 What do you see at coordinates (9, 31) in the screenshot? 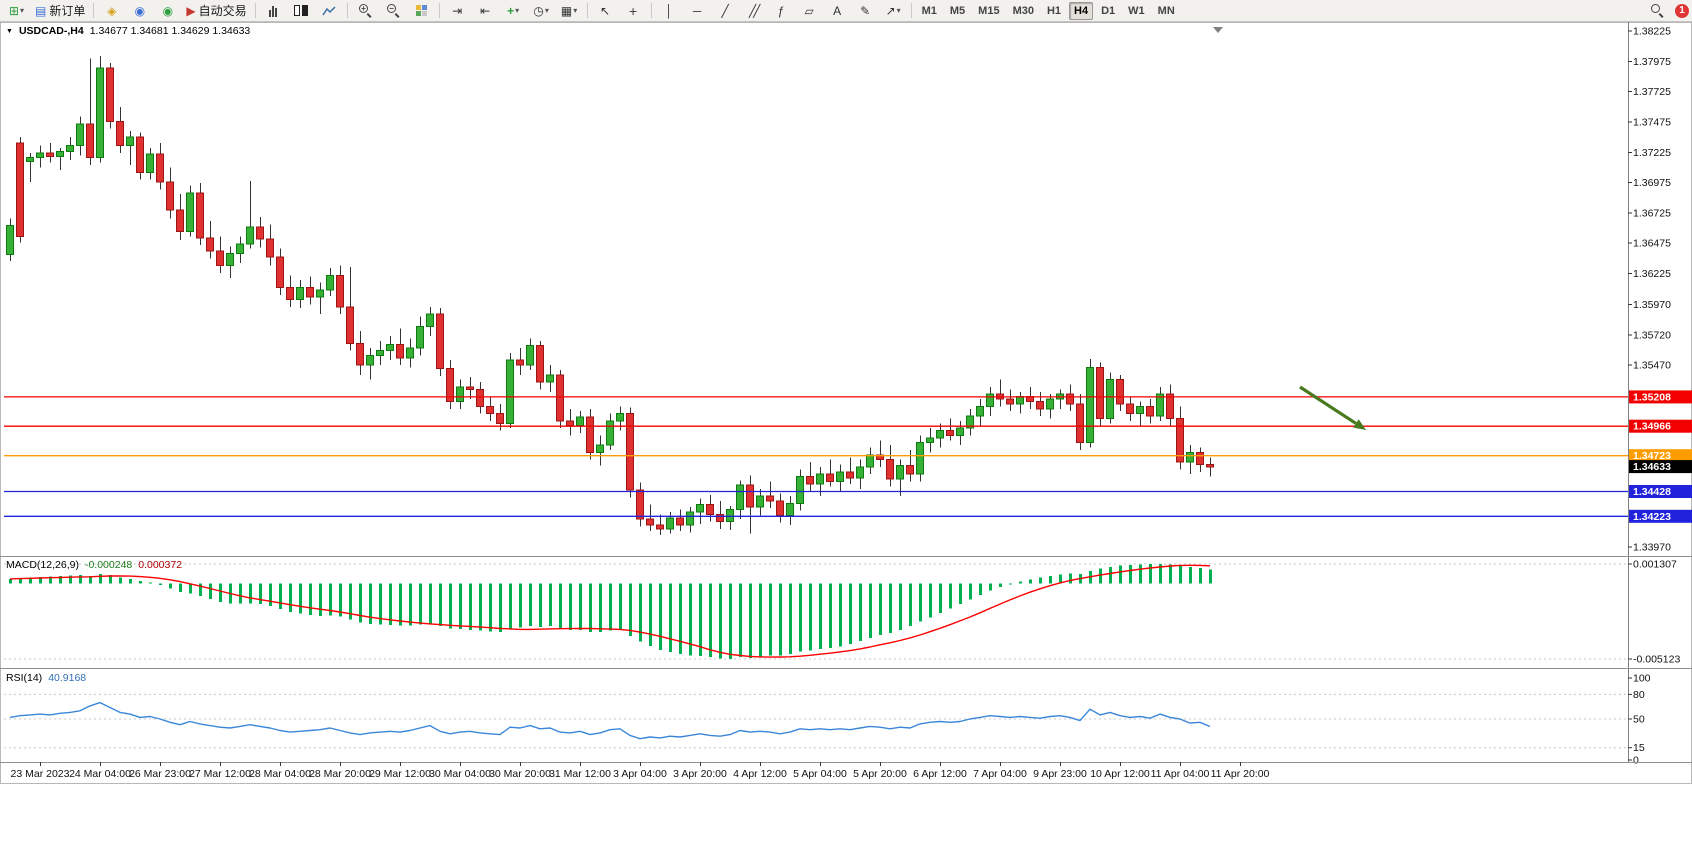
I see `collapse-triangle-icon: ▼` at bounding box center [9, 31].